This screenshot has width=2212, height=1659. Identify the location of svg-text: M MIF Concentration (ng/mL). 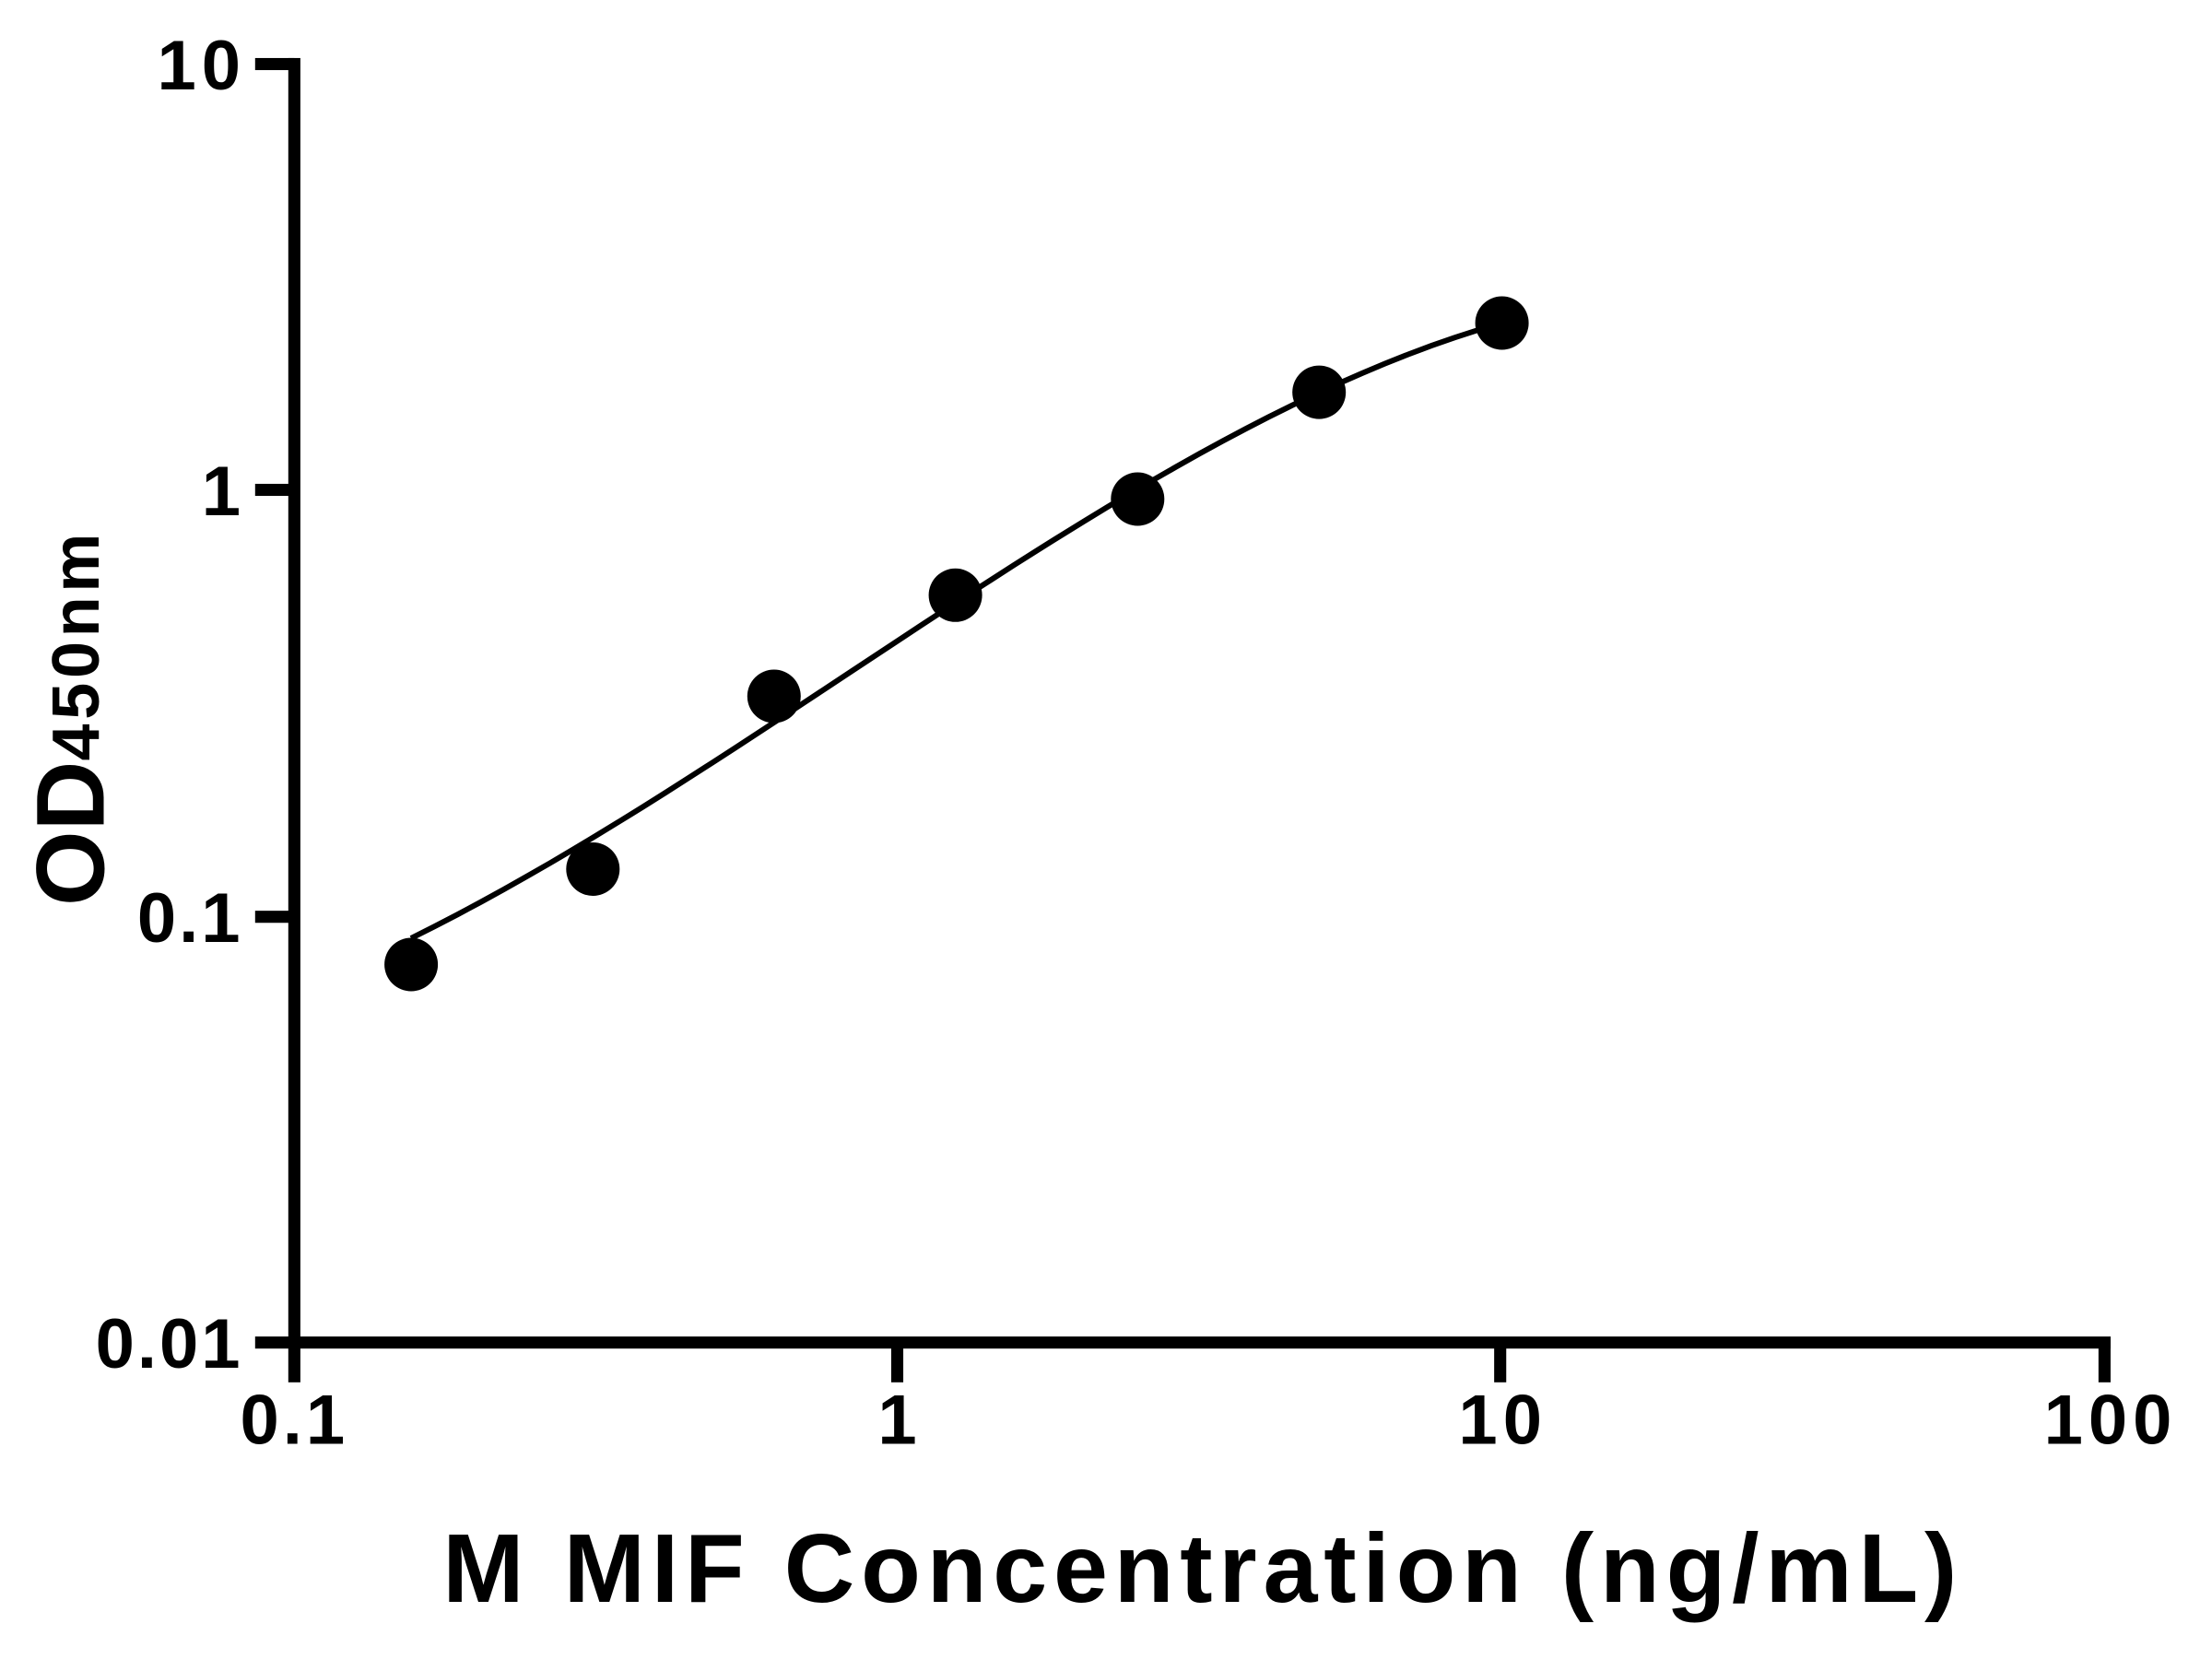
(1199, 1568).